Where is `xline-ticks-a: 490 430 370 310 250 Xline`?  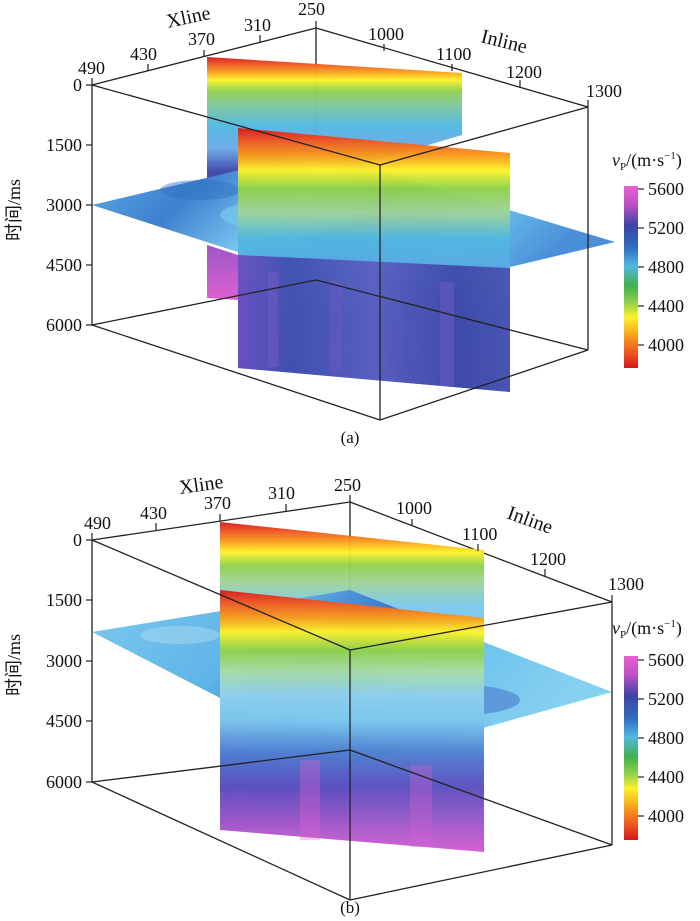
xline-ticks-a: 490 430 370 310 250 Xline is located at coordinates (201, 42).